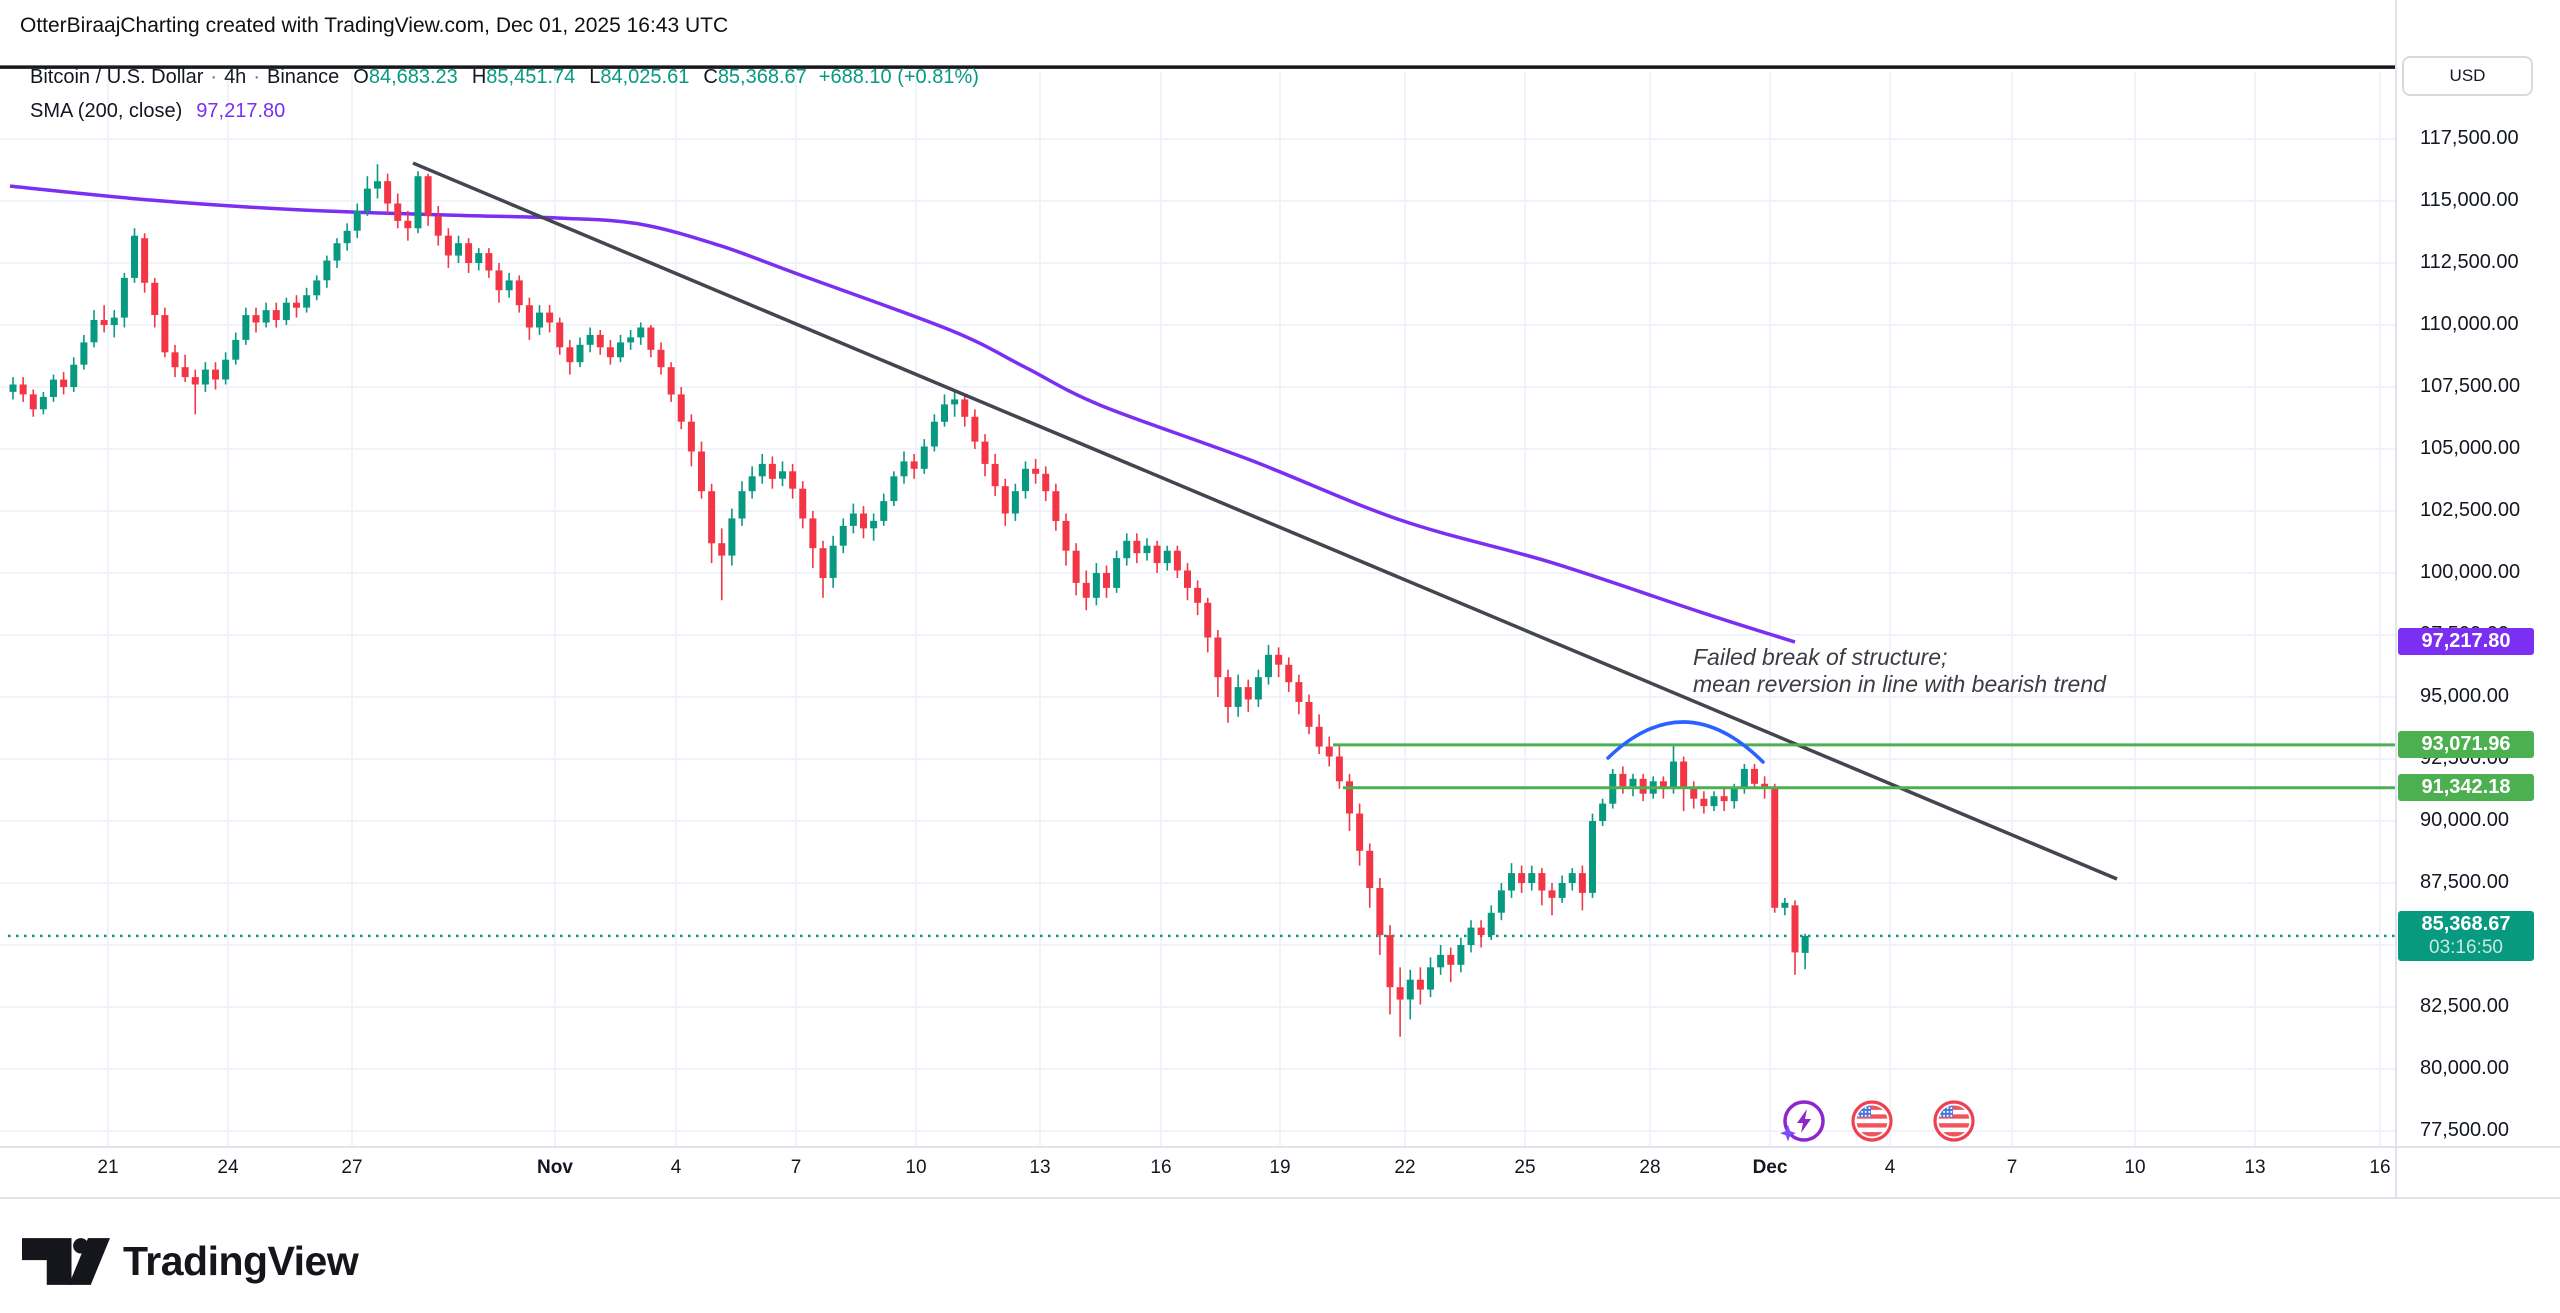 The height and width of the screenshot is (1313, 2560). What do you see at coordinates (2469, 262) in the screenshot?
I see `price-tick-label: 112,500.00` at bounding box center [2469, 262].